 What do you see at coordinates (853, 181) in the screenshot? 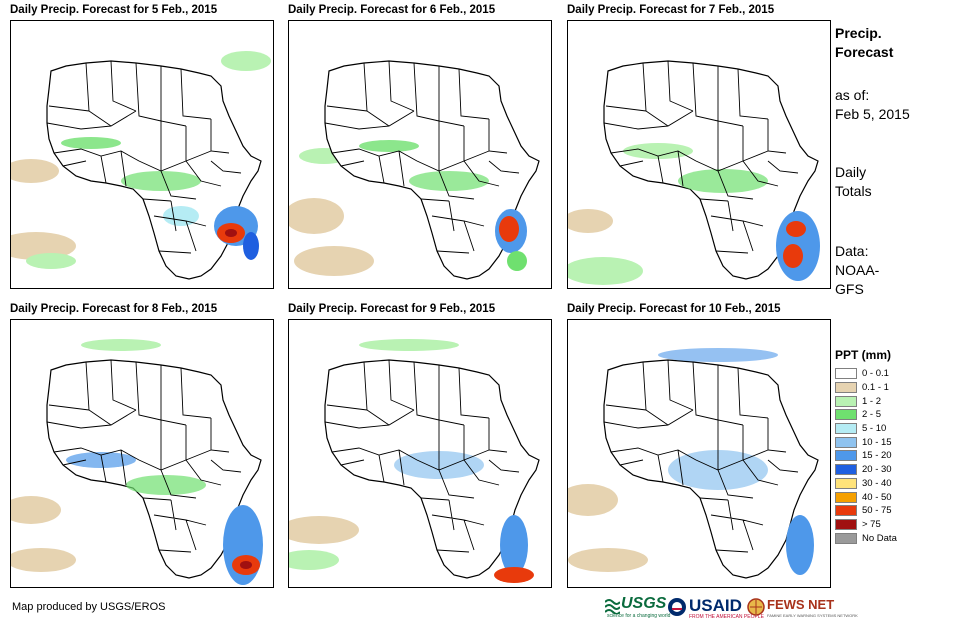
I see `daily-totals-label: Daily Totals` at bounding box center [853, 181].